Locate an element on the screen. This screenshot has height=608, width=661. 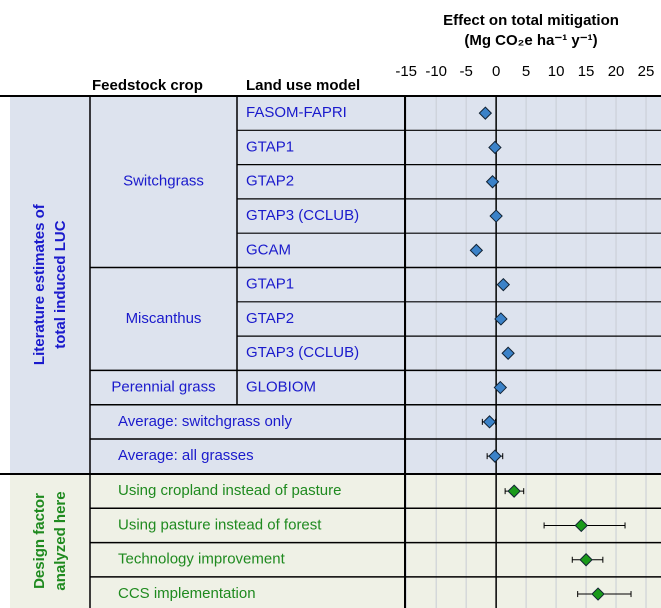
section-label: Literature estimates of is located at coordinates (39, 284).